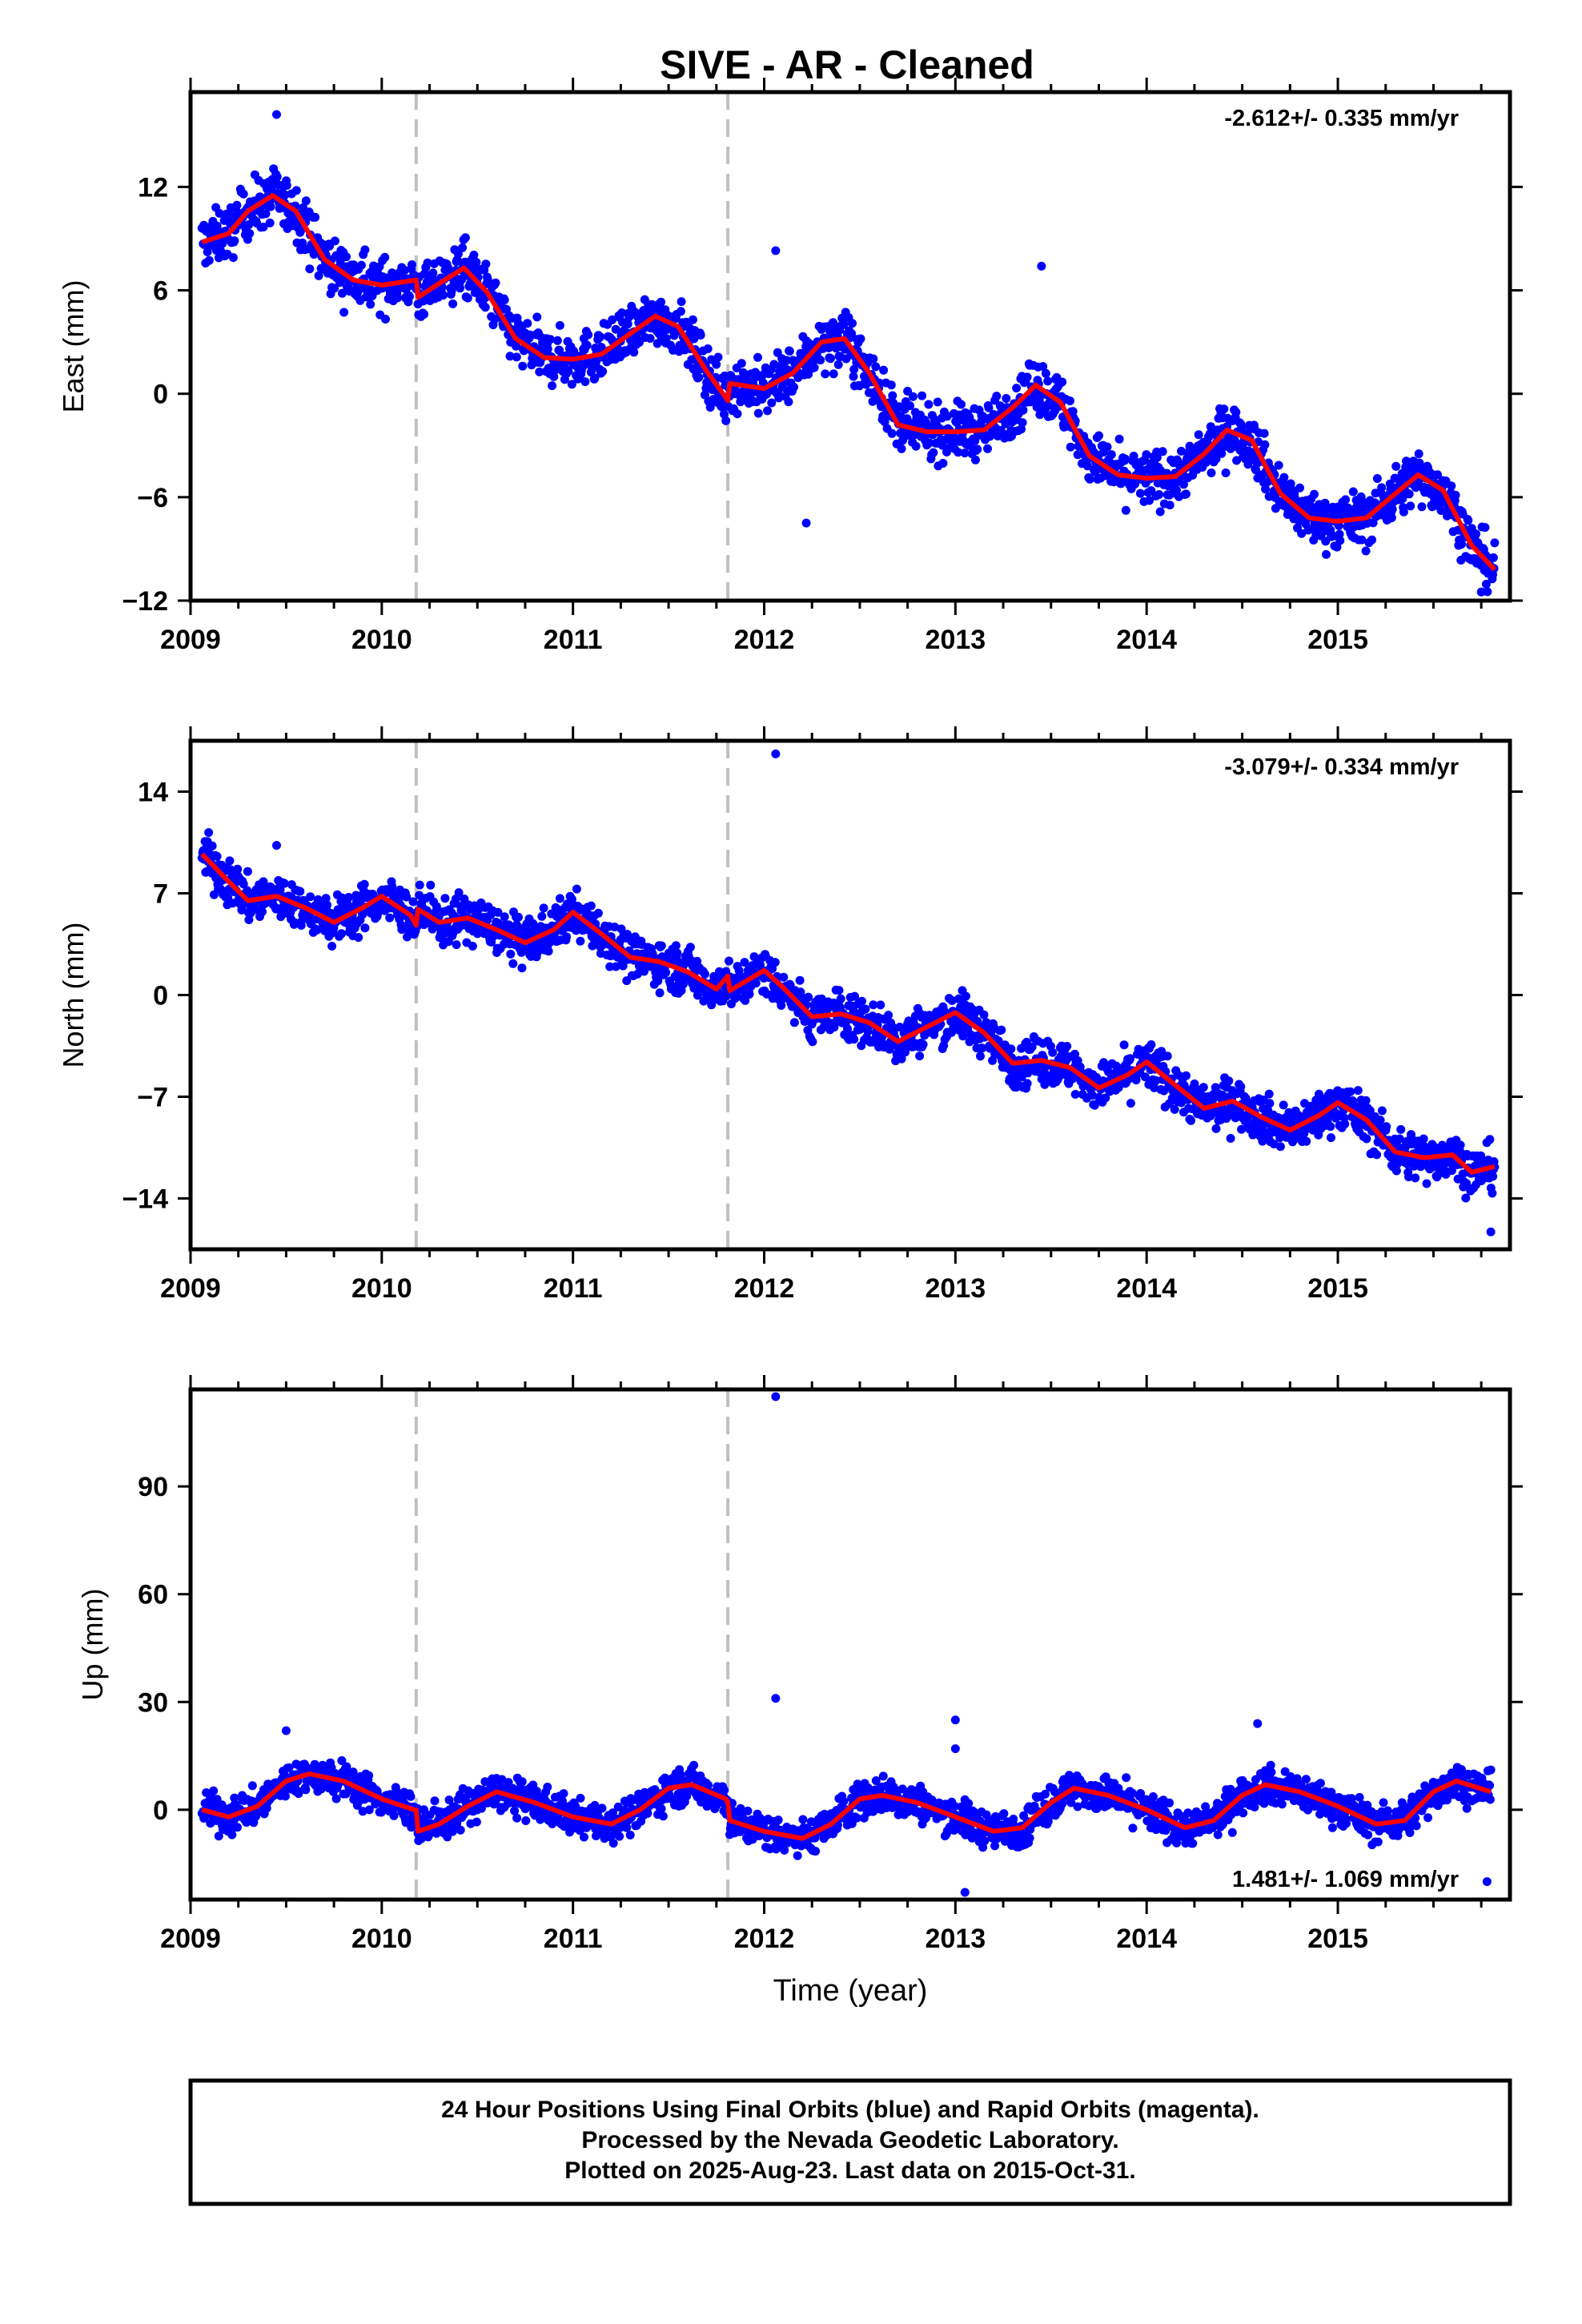 The image size is (1582, 2324). Describe the element at coordinates (574, 1288) in the screenshot. I see `x-tick-label: 2011` at that location.